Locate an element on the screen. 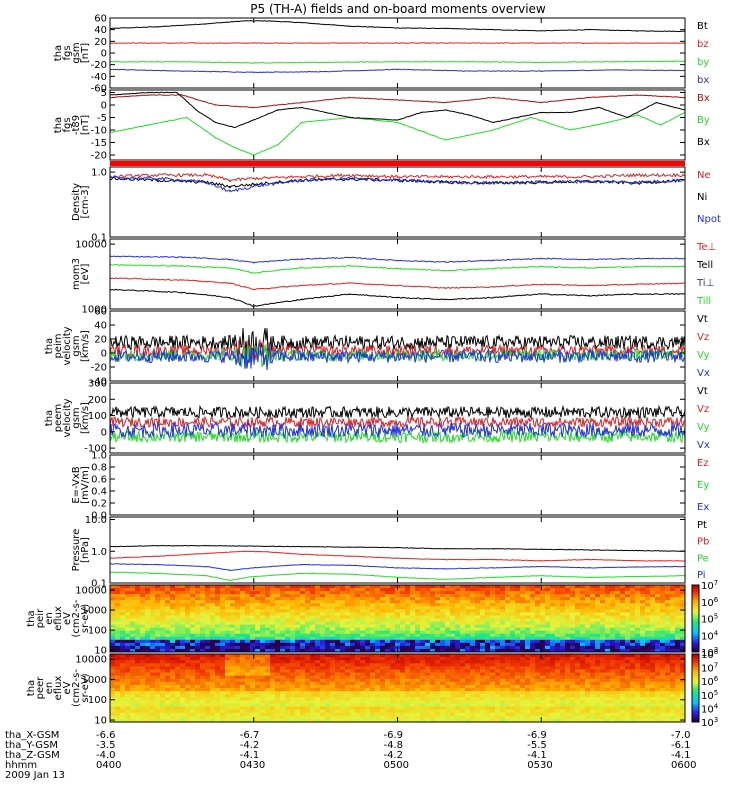 The height and width of the screenshot is (800, 750). y-tick-label: 10000 is located at coordinates (91, 245).